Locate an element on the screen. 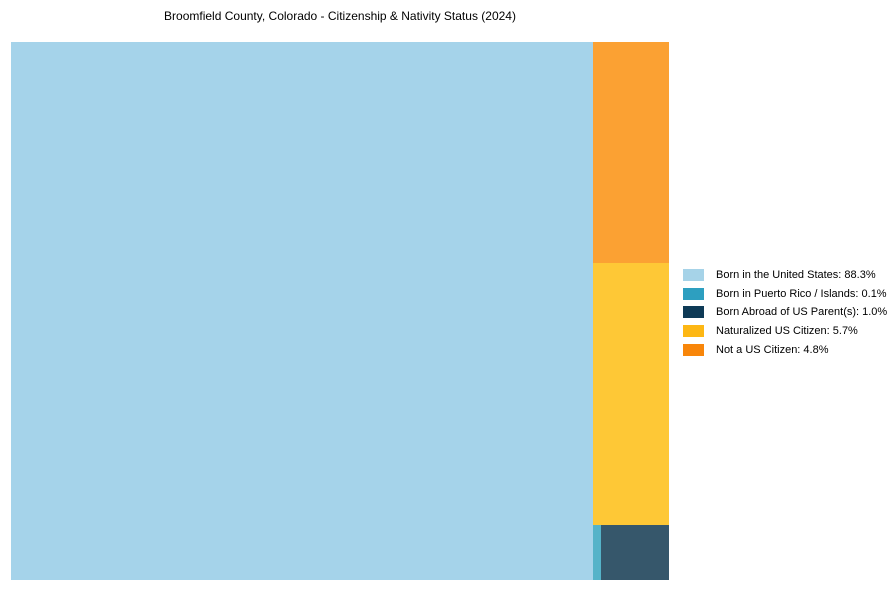 The image size is (889, 590). legend-label: Naturalized US Citizen: 5.7% is located at coordinates (787, 331).